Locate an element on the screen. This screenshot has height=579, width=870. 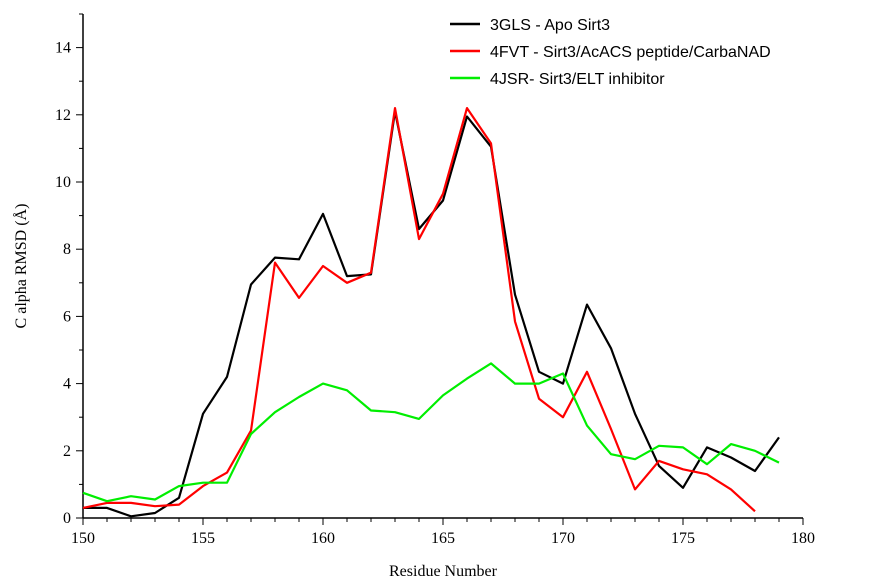
y-tick-label: 12 is located at coordinates (63, 115).